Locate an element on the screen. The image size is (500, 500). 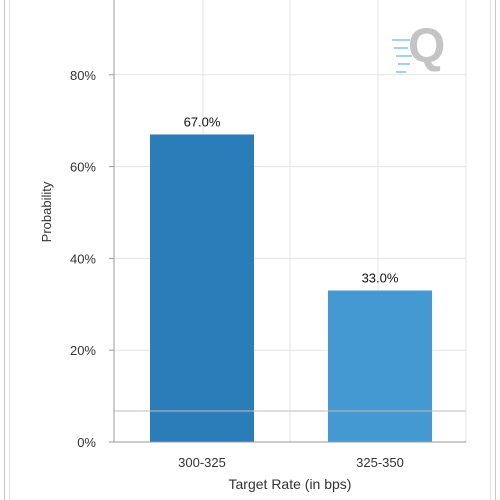
x-tick-label: 300-325 is located at coordinates (202, 462).